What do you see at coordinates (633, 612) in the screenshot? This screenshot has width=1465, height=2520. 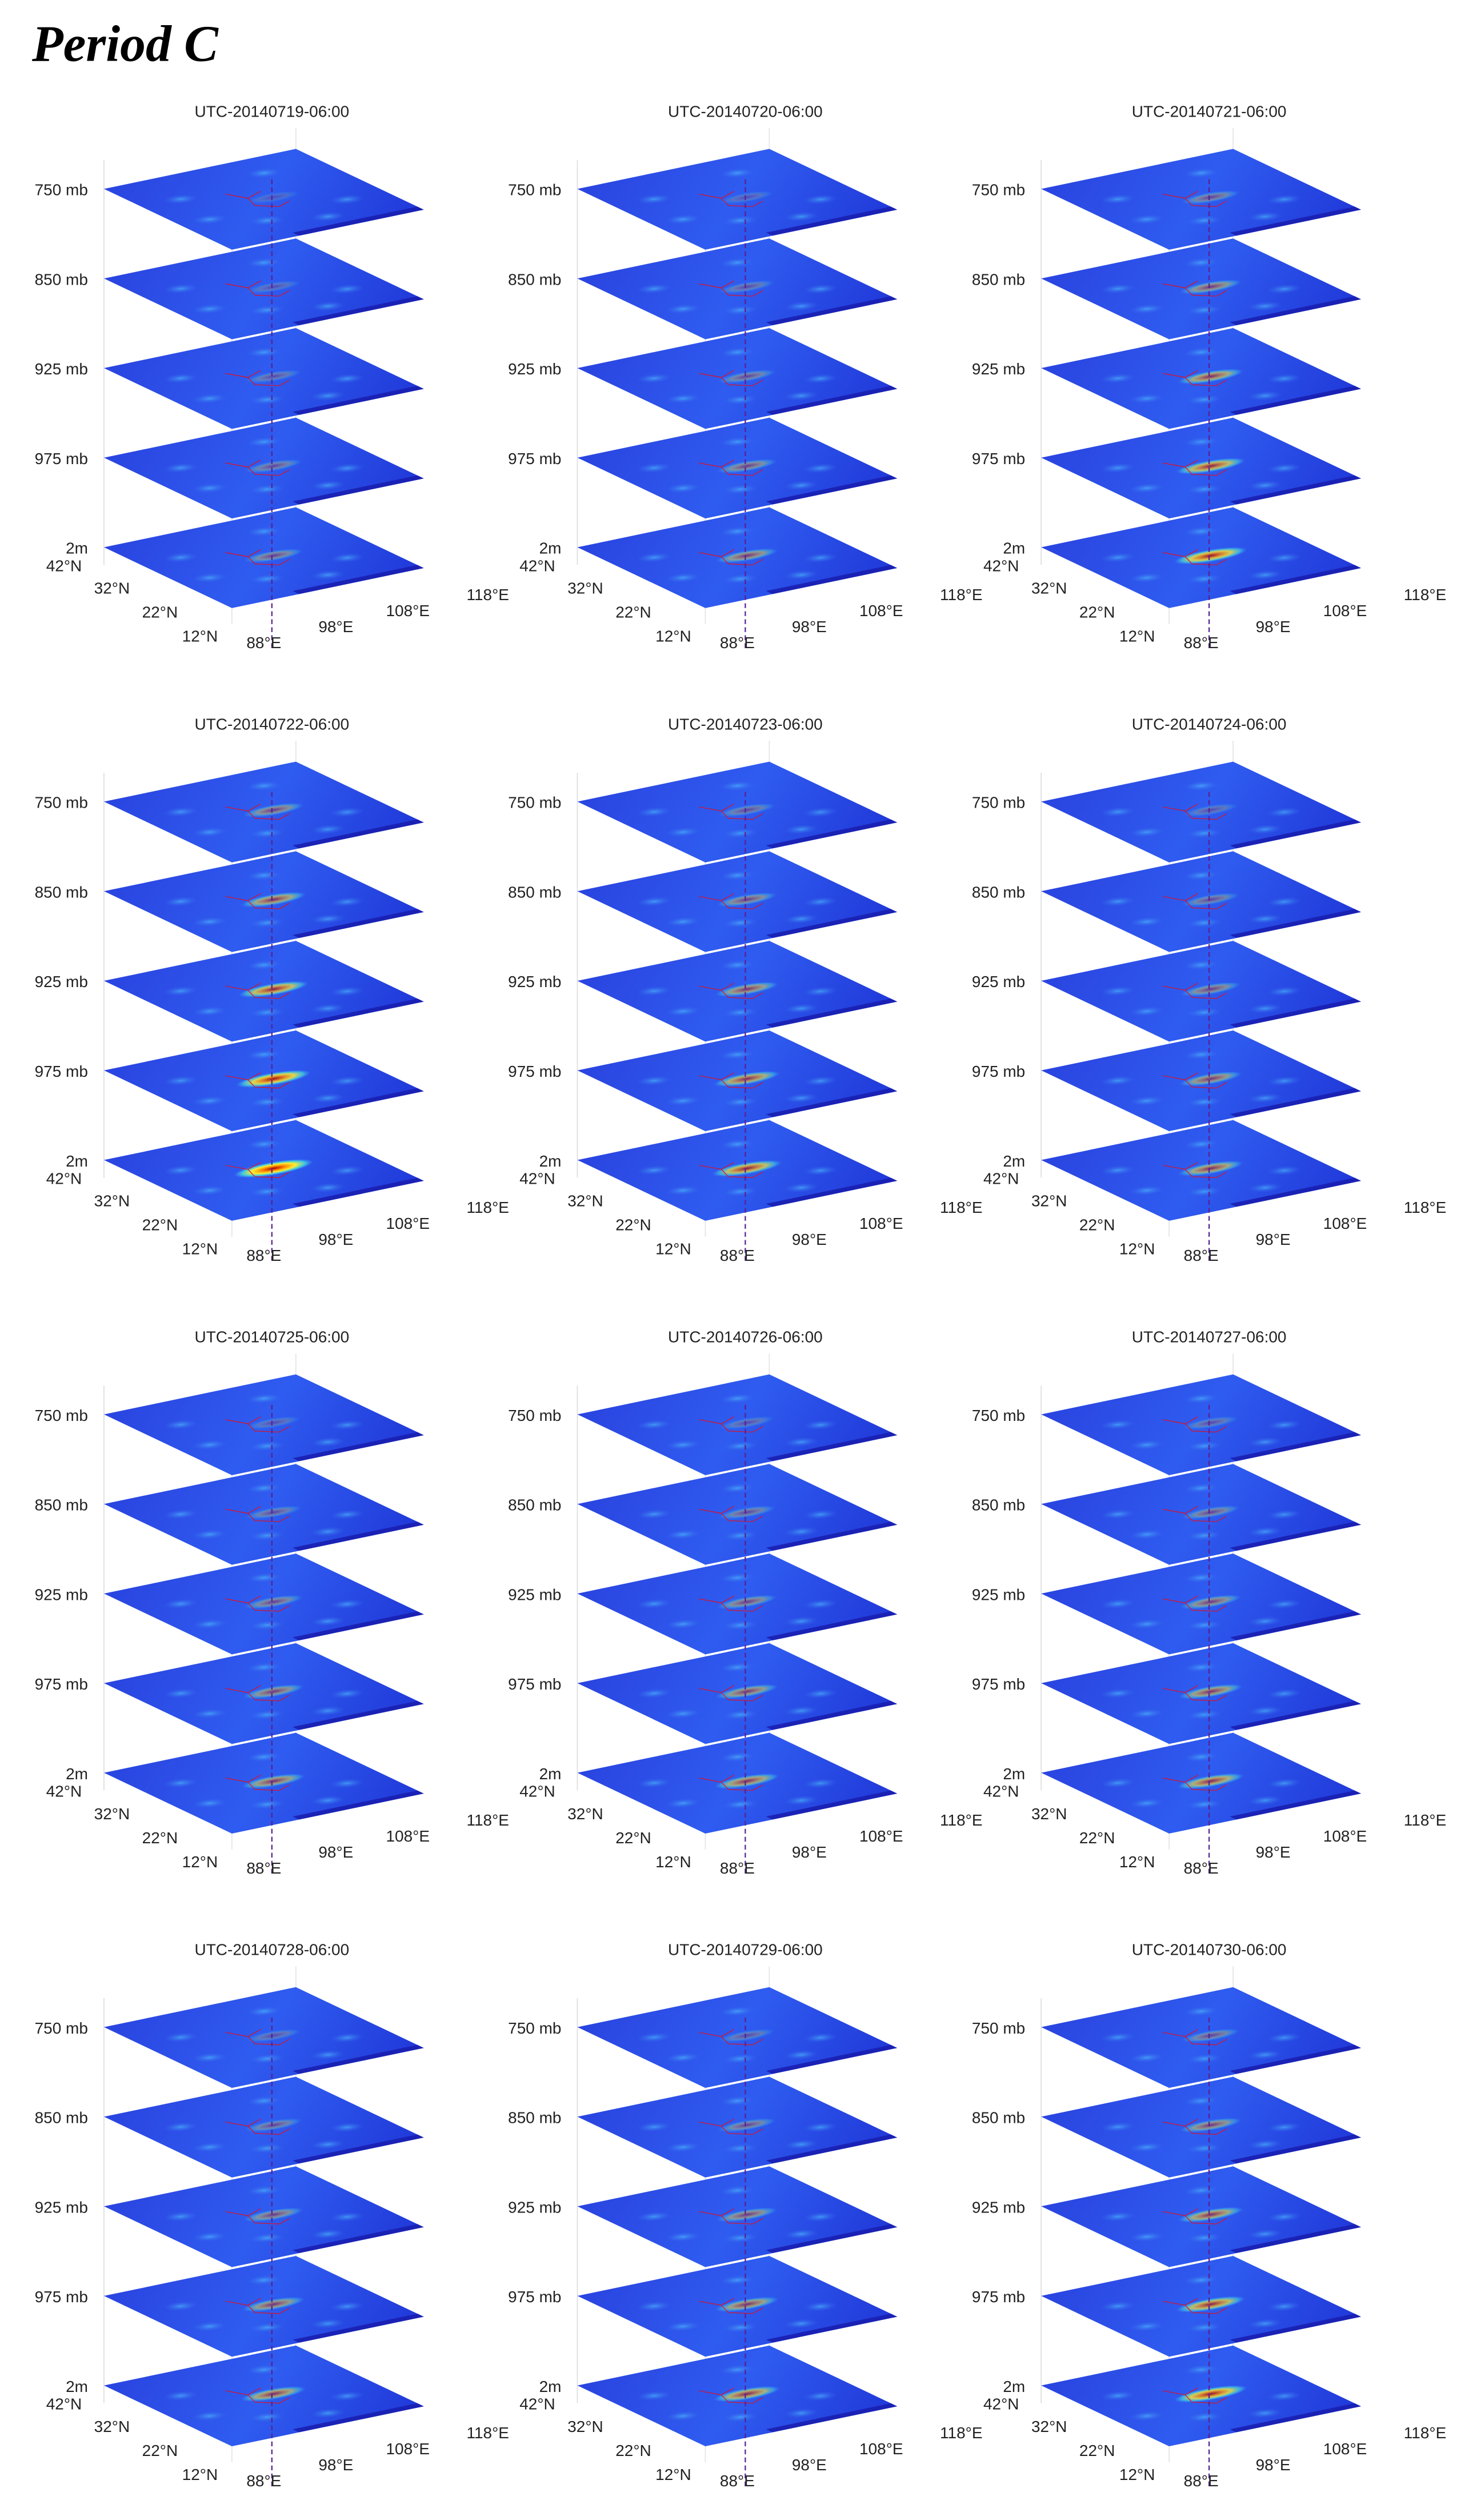 I see `lat-tick-label: 22°N` at bounding box center [633, 612].